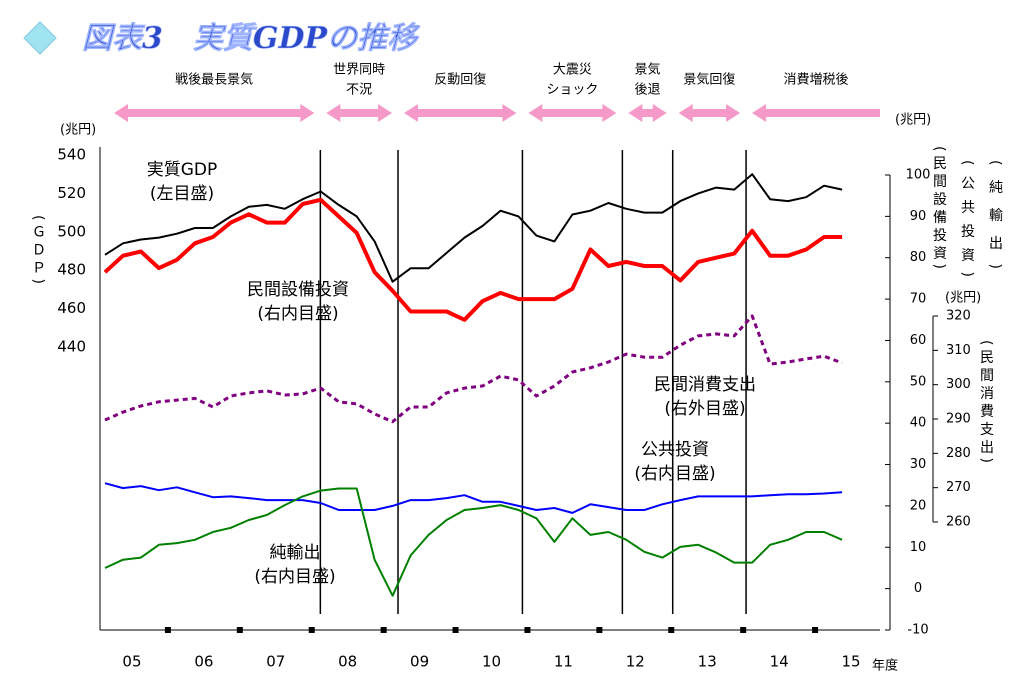 This screenshot has height=700, width=1012. Describe the element at coordinates (675, 450) in the screenshot. I see `series-name: 公共投資` at that location.